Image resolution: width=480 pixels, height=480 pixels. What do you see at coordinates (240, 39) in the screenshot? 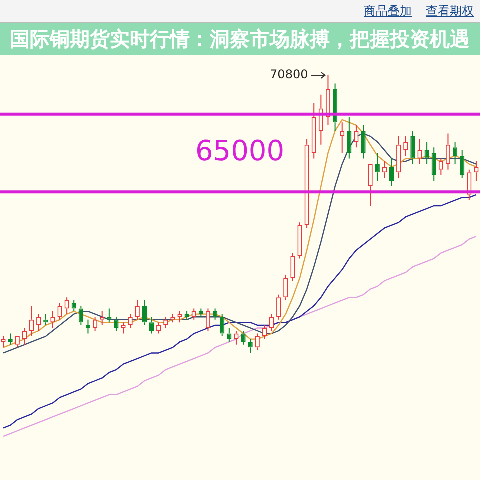
I see `chart-title: 国际铜期货实时行情：洞察市场脉搏，把握投资机遇` at bounding box center [240, 39].